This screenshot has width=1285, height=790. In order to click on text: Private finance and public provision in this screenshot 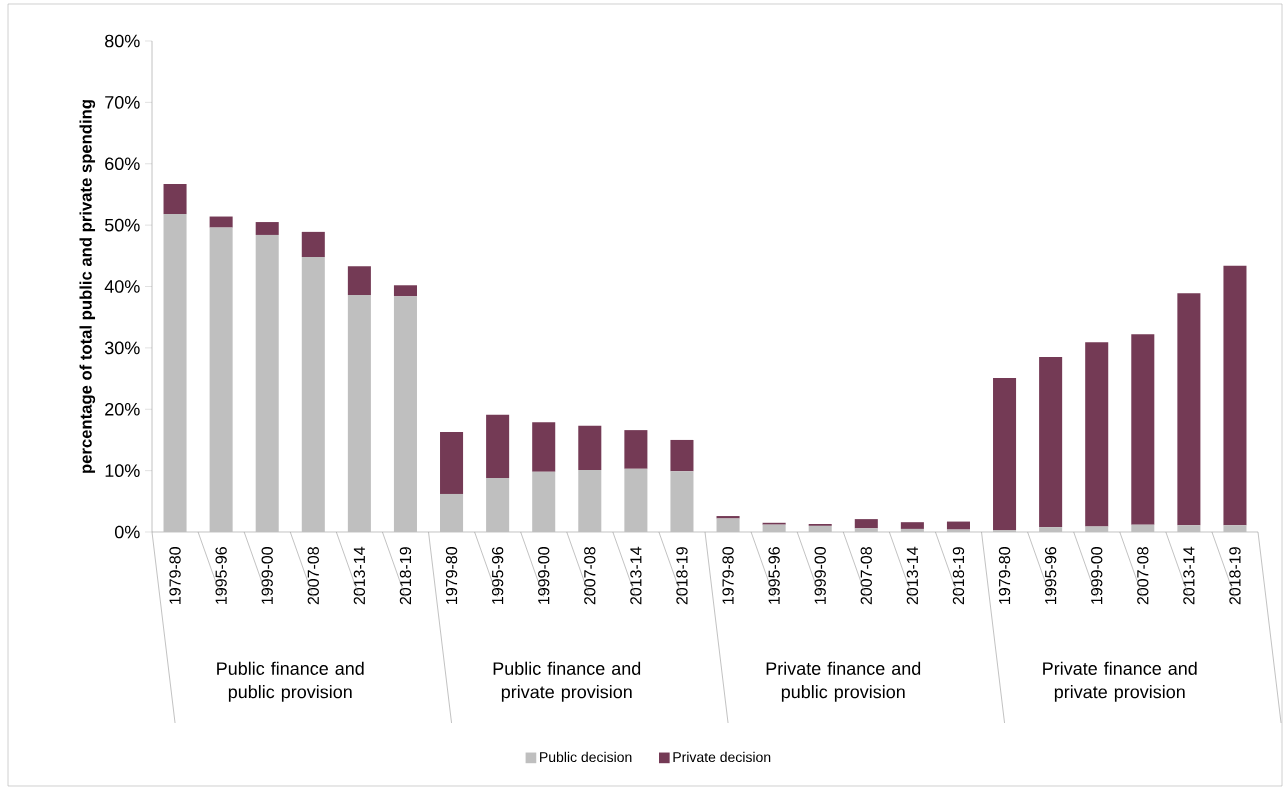, I will do `click(843, 681)`.